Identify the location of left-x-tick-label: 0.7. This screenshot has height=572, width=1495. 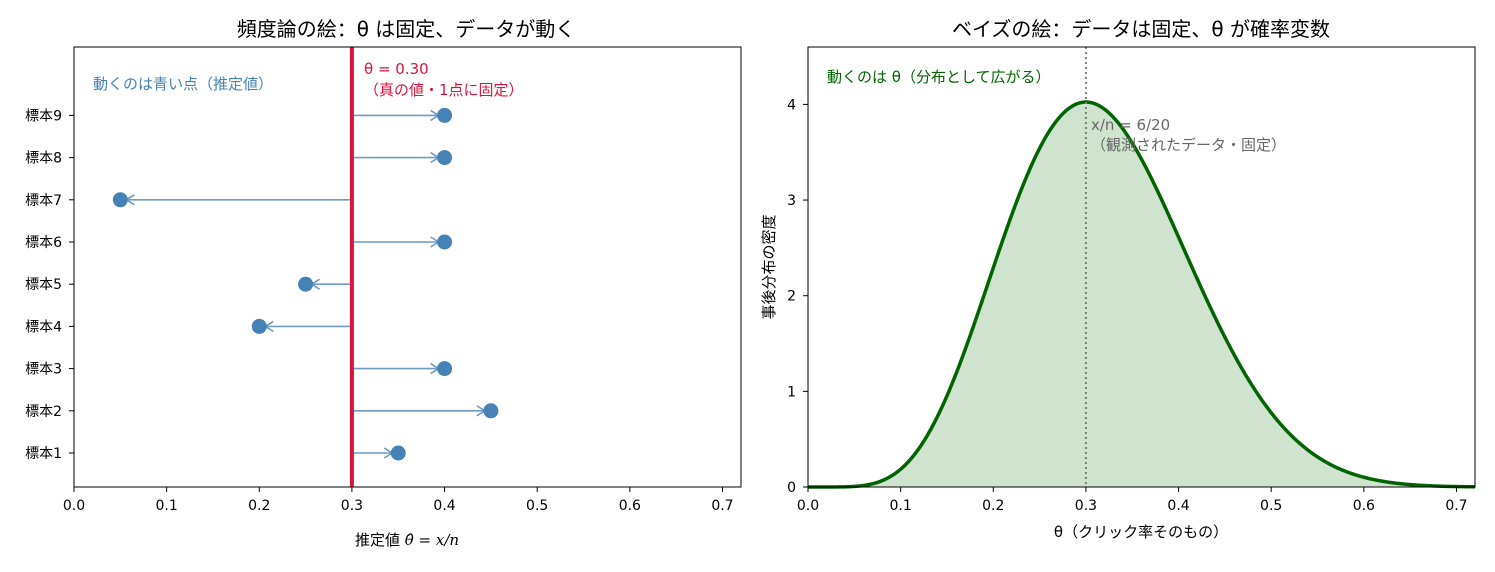
(722, 506).